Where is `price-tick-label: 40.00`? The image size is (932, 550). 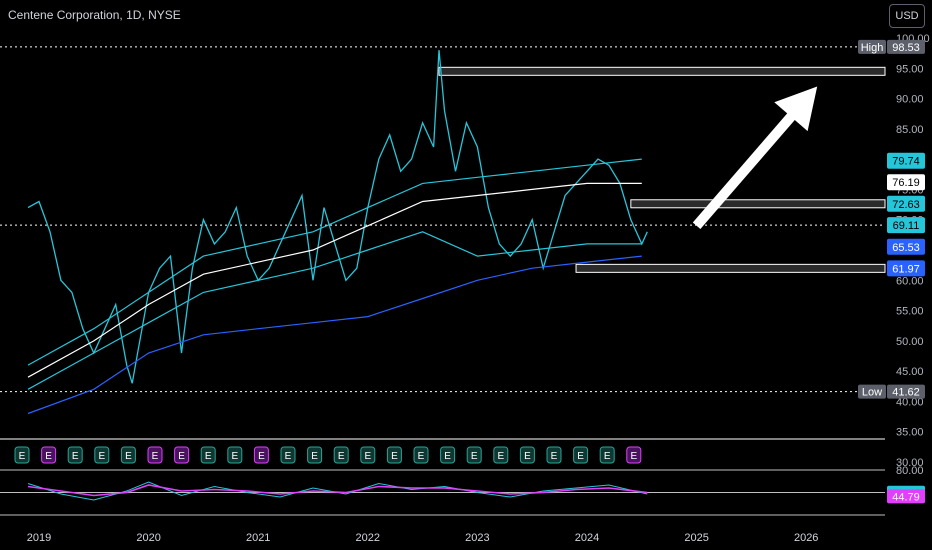
price-tick-label: 40.00 is located at coordinates (910, 402).